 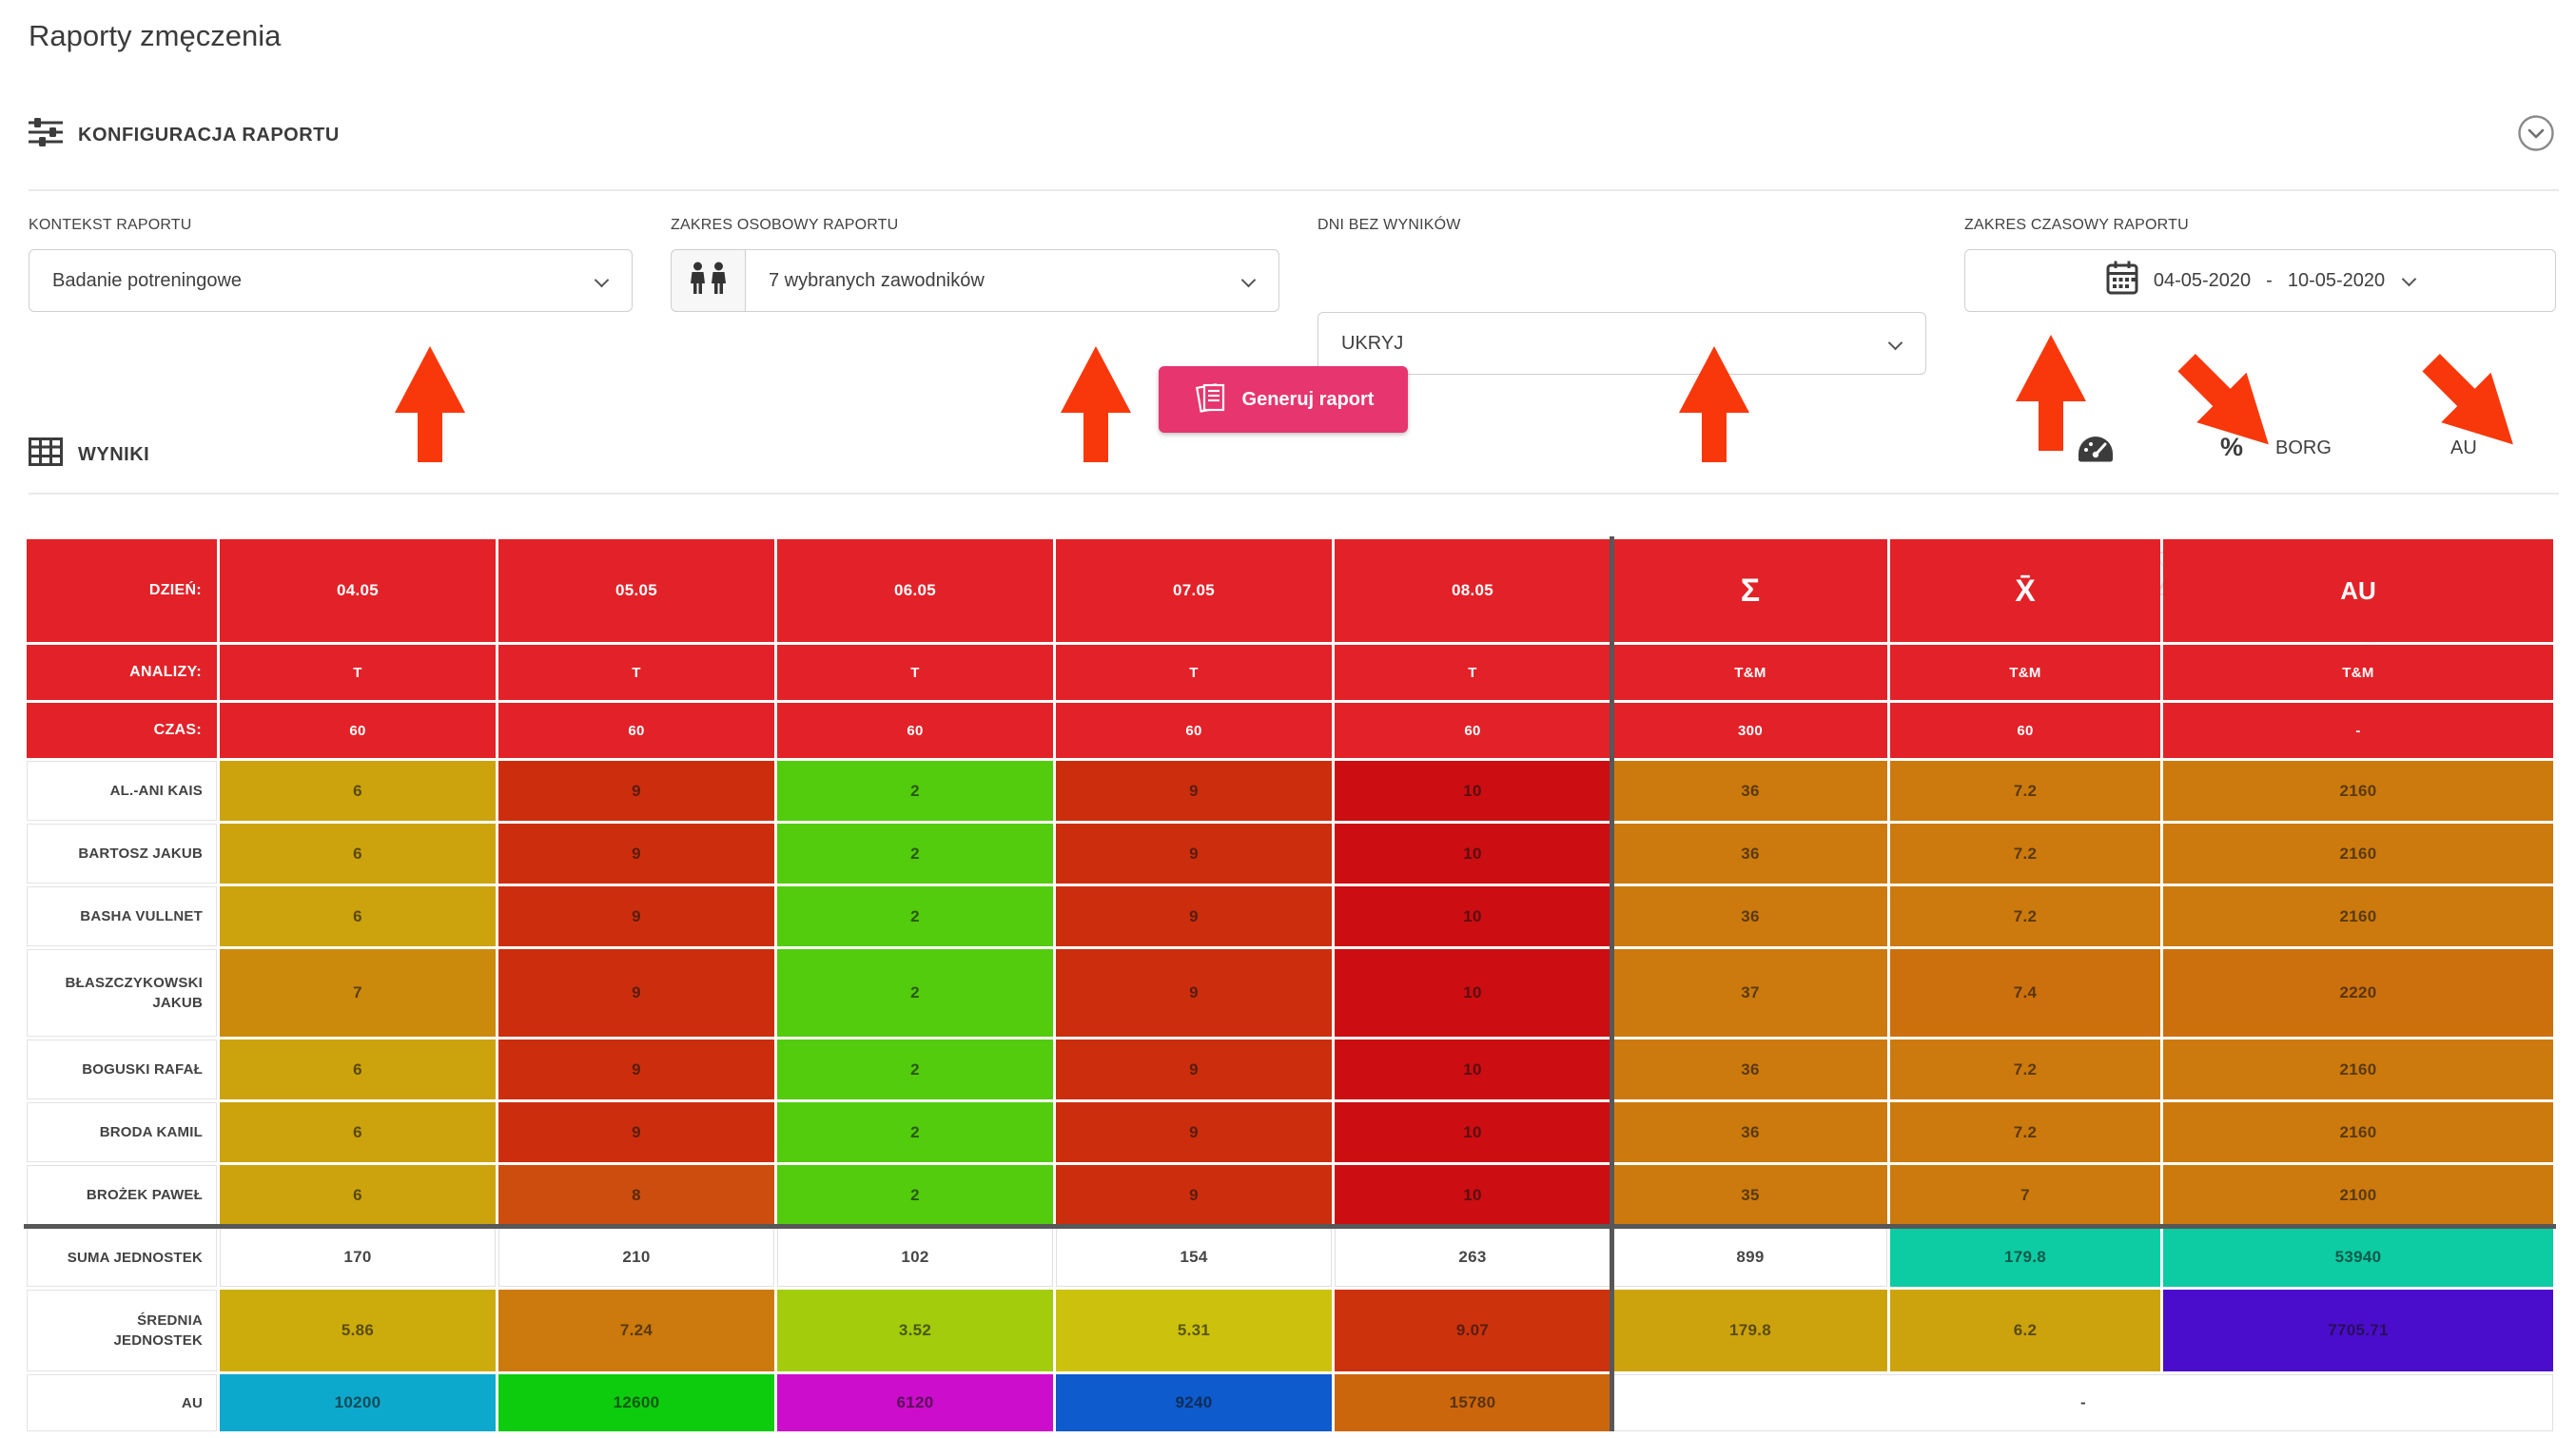 I want to click on context-select-value: Badanie potreningowe, so click(x=148, y=280).